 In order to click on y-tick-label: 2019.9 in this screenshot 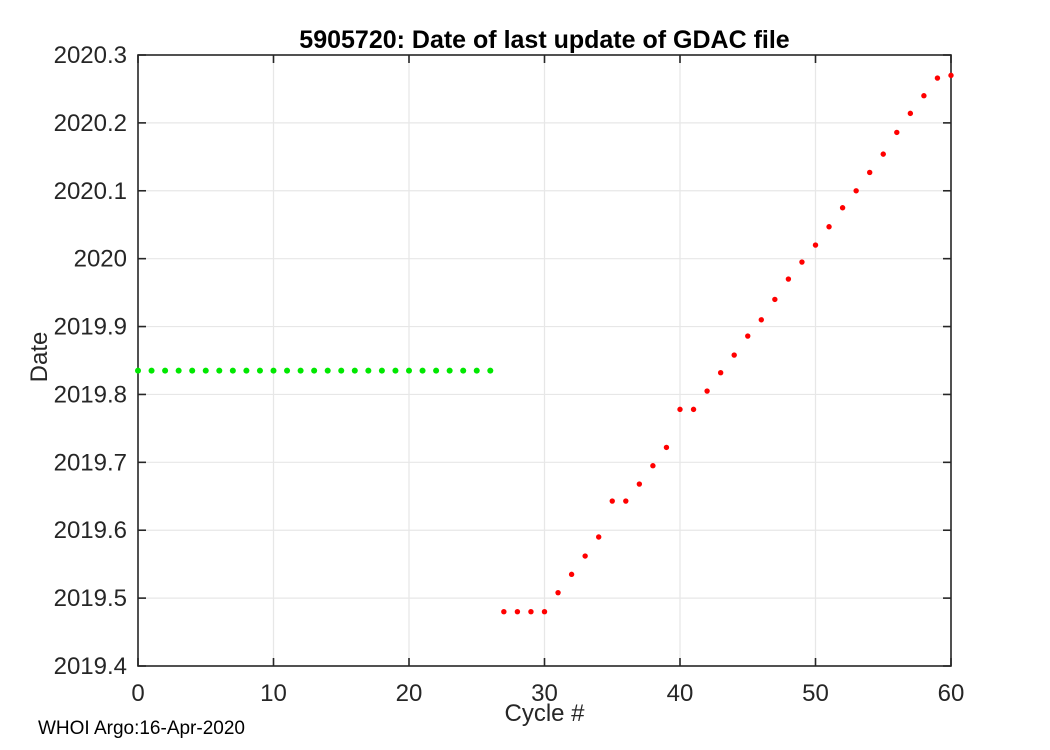, I will do `click(90, 327)`.